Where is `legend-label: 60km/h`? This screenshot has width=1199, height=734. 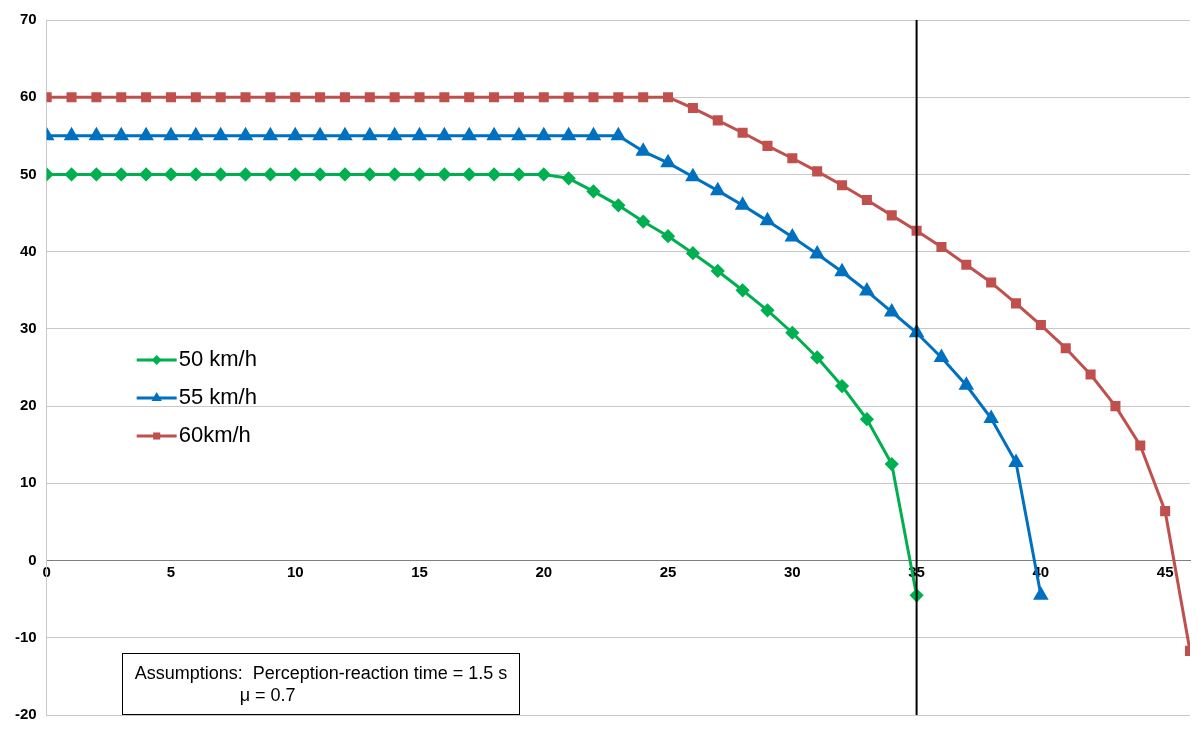 legend-label: 60km/h is located at coordinates (214, 435).